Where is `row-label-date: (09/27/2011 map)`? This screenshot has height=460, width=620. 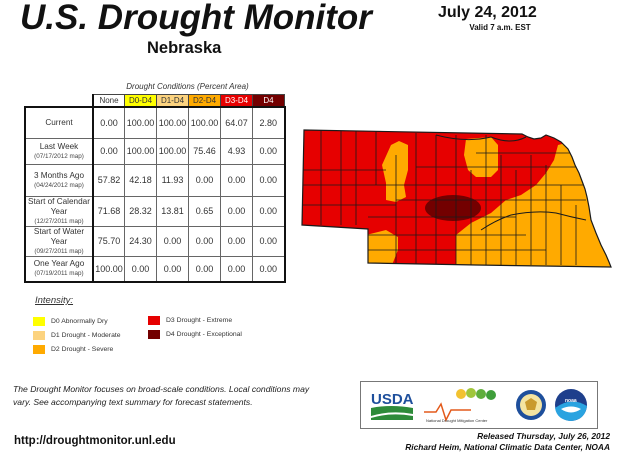
row-label-date: (09/27/2011 map) is located at coordinates (59, 251).